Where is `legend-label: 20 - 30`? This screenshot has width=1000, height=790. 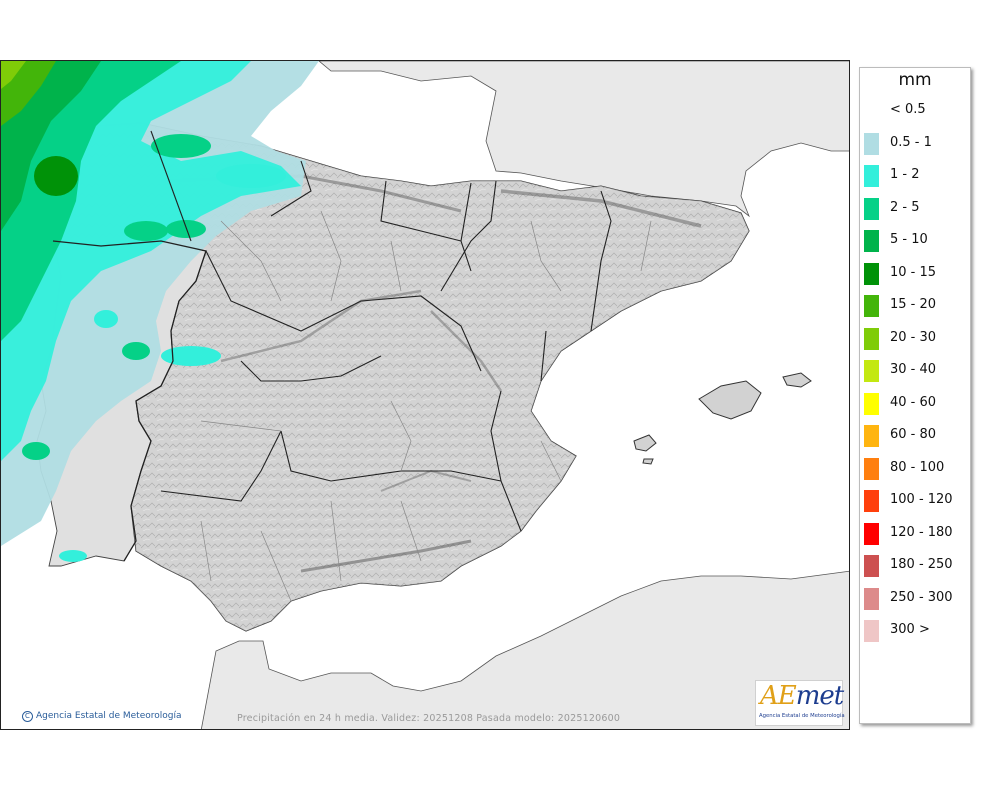
legend-label: 20 - 30 is located at coordinates (913, 337).